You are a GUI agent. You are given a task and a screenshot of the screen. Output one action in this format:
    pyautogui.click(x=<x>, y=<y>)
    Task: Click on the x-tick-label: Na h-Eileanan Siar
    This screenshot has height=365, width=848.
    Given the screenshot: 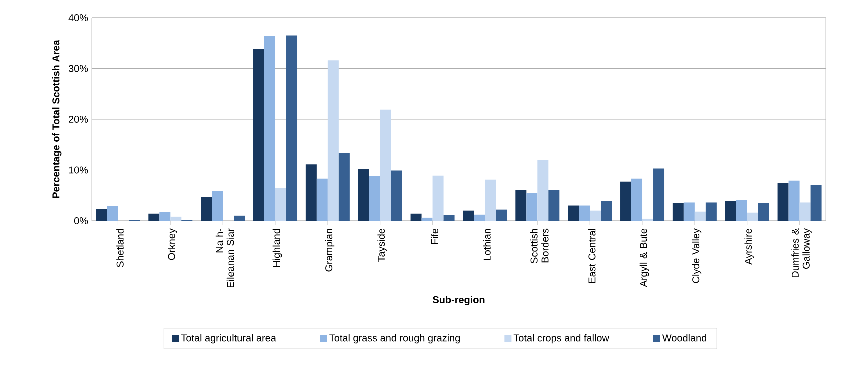 What is the action you would take?
    pyautogui.click(x=225, y=258)
    